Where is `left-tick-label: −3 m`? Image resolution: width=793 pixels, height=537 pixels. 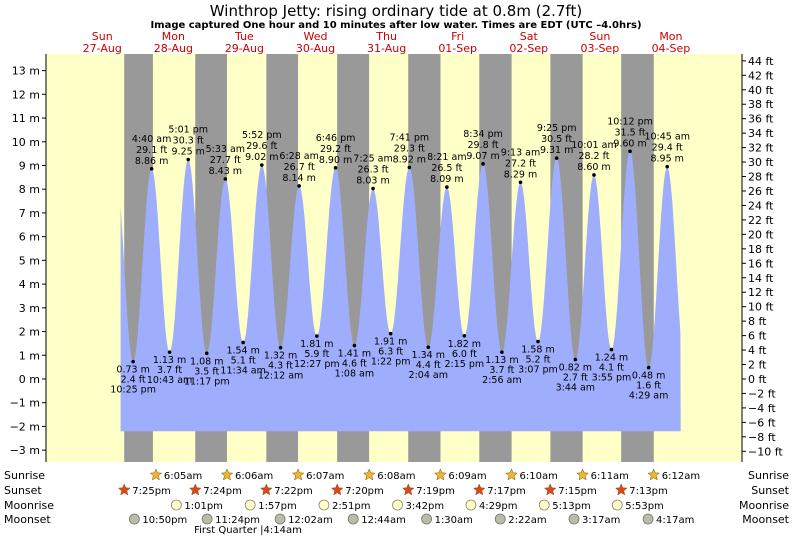 left-tick-label: −3 m is located at coordinates (25, 450).